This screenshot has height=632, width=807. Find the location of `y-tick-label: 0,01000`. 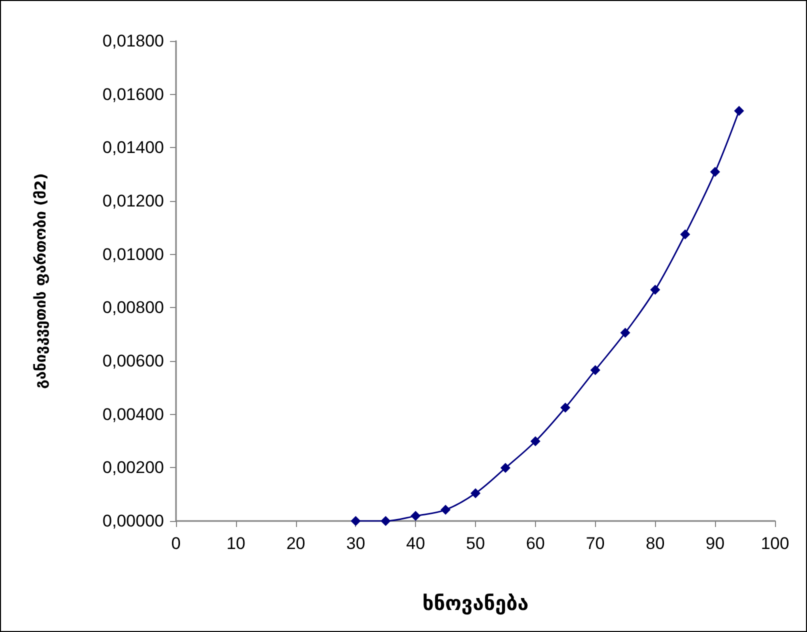

y-tick-label: 0,01000 is located at coordinates (133, 254).